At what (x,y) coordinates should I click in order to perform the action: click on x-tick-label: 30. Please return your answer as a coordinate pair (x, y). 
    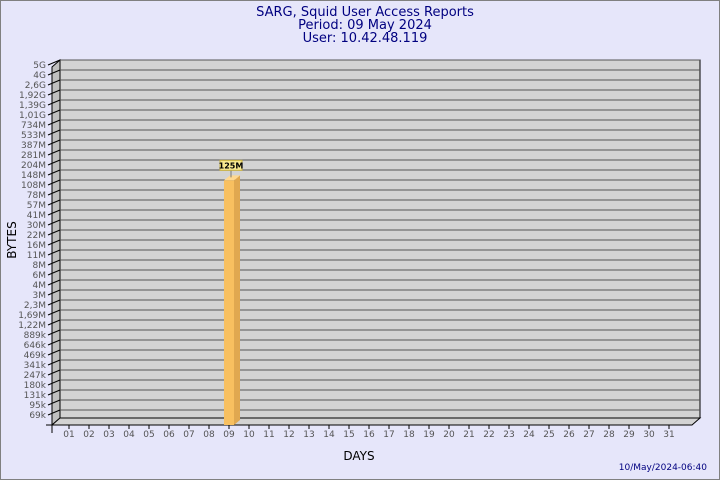
    Looking at the image, I should click on (649, 435).